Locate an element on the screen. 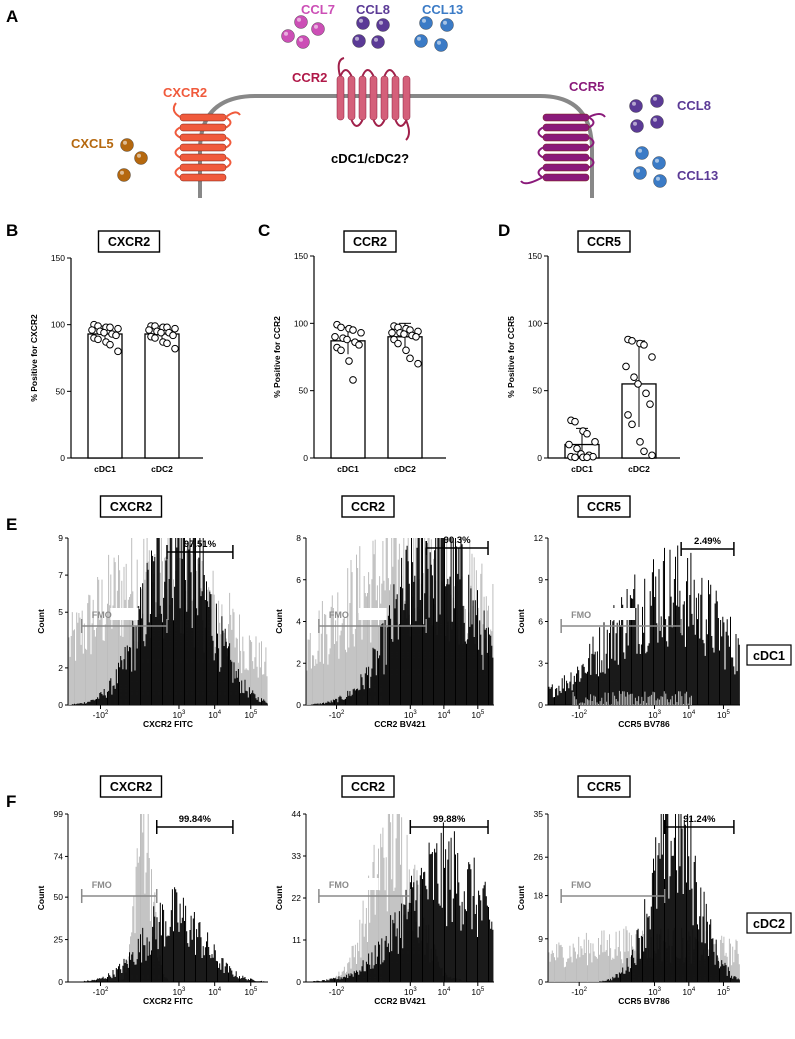 Image resolution: width=795 pixels, height=1039 pixels. fmo-label: FMO is located at coordinates (581, 615).